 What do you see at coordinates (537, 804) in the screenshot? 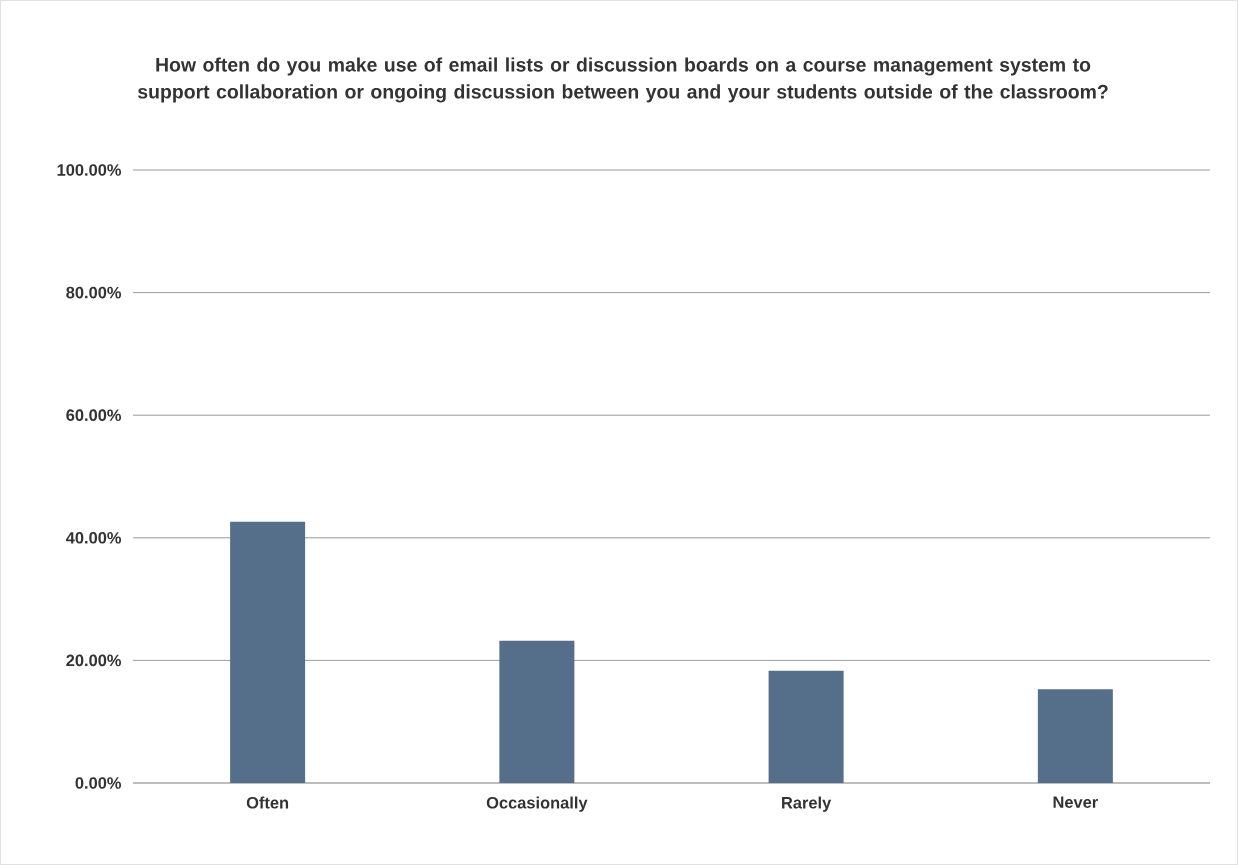
I see `x-tick-label: Occasionally` at bounding box center [537, 804].